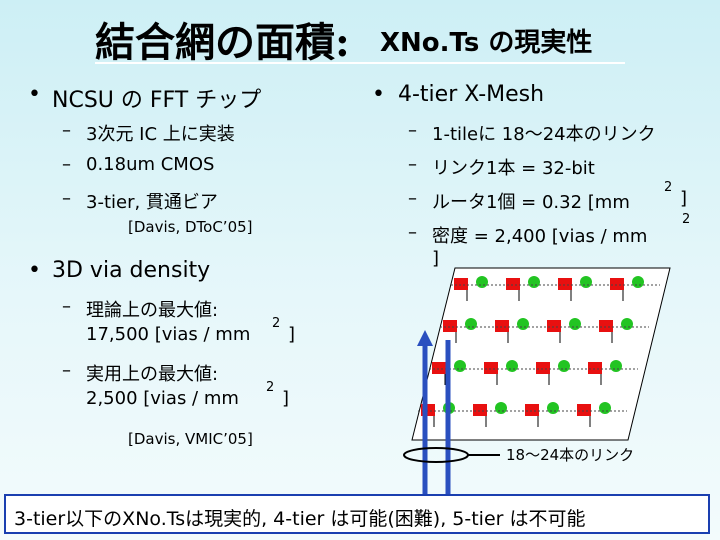 The image size is (720, 540). What do you see at coordinates (222, 42) in the screenshot?
I see `title-main: 結合網の面積:` at bounding box center [222, 42].